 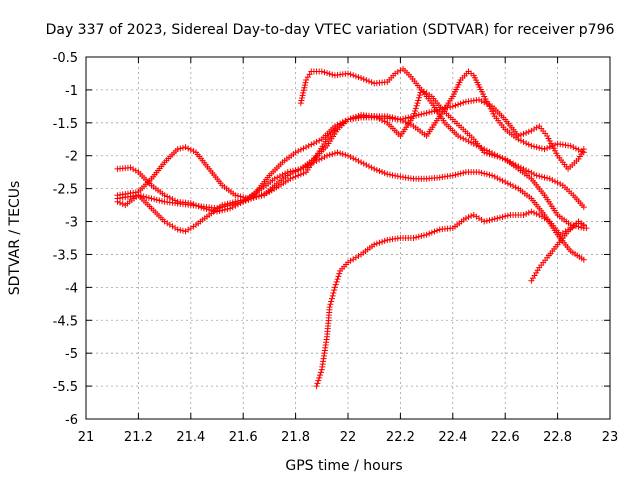 What do you see at coordinates (295, 437) in the screenshot?
I see `x-tick-label: 21.8` at bounding box center [295, 437].